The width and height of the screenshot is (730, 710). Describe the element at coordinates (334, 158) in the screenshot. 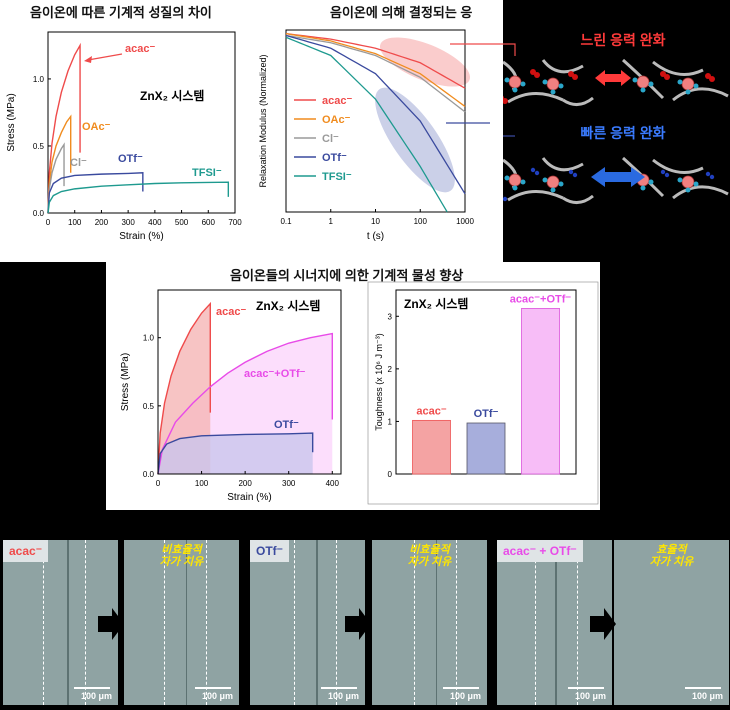

I see `legend-label: OTf⁻` at that location.